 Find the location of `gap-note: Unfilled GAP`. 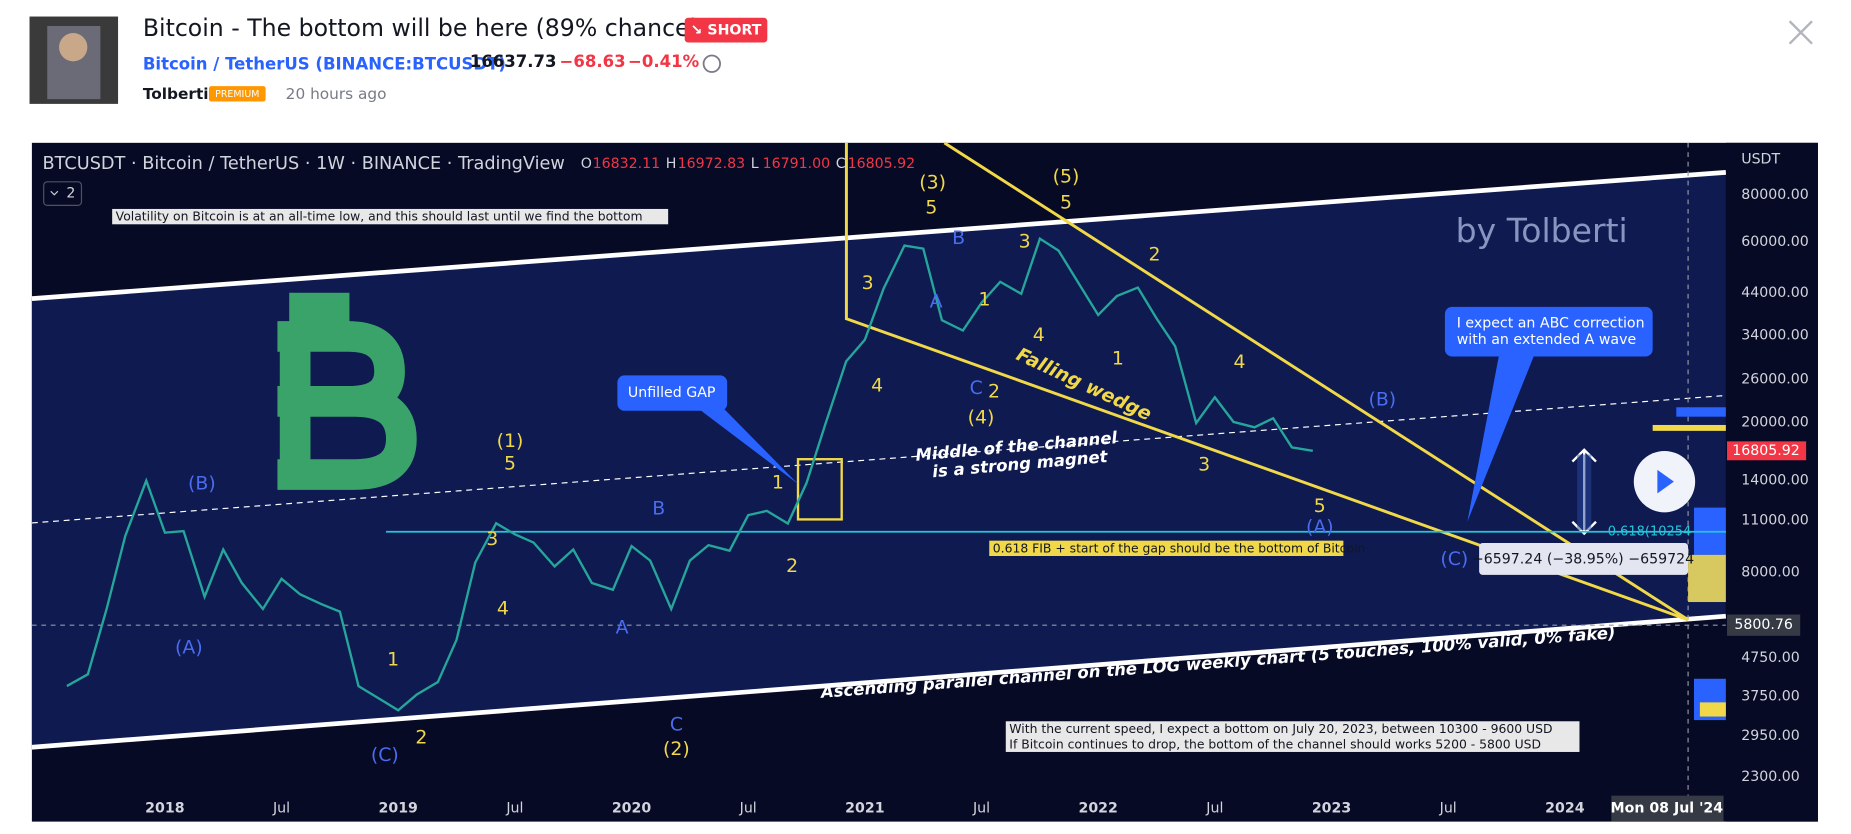

gap-note: Unfilled GAP is located at coordinates (672, 393).